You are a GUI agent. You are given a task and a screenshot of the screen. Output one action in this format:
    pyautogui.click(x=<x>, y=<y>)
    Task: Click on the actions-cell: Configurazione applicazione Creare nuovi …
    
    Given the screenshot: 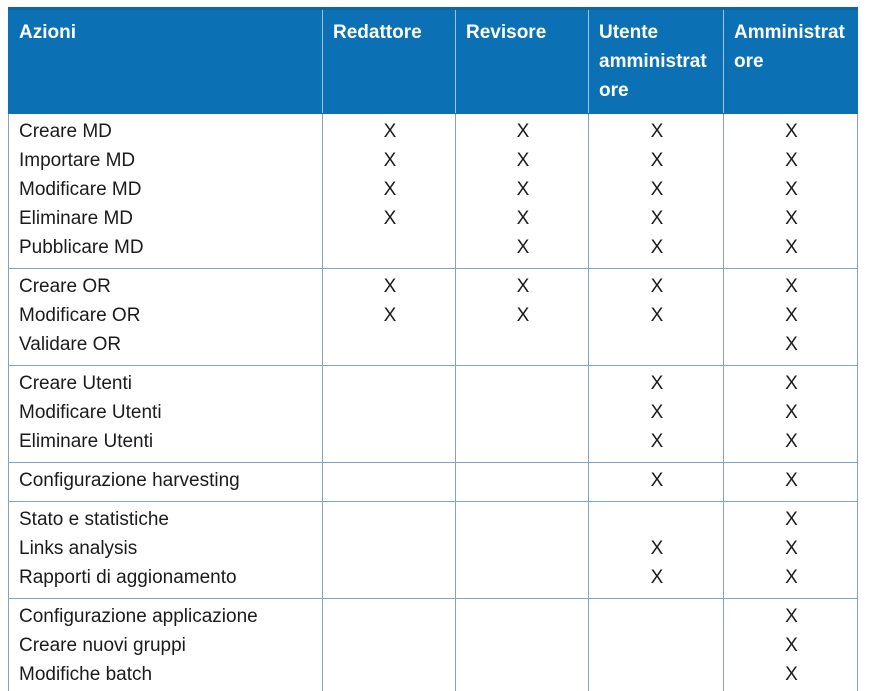 What is the action you would take?
    pyautogui.click(x=165, y=644)
    